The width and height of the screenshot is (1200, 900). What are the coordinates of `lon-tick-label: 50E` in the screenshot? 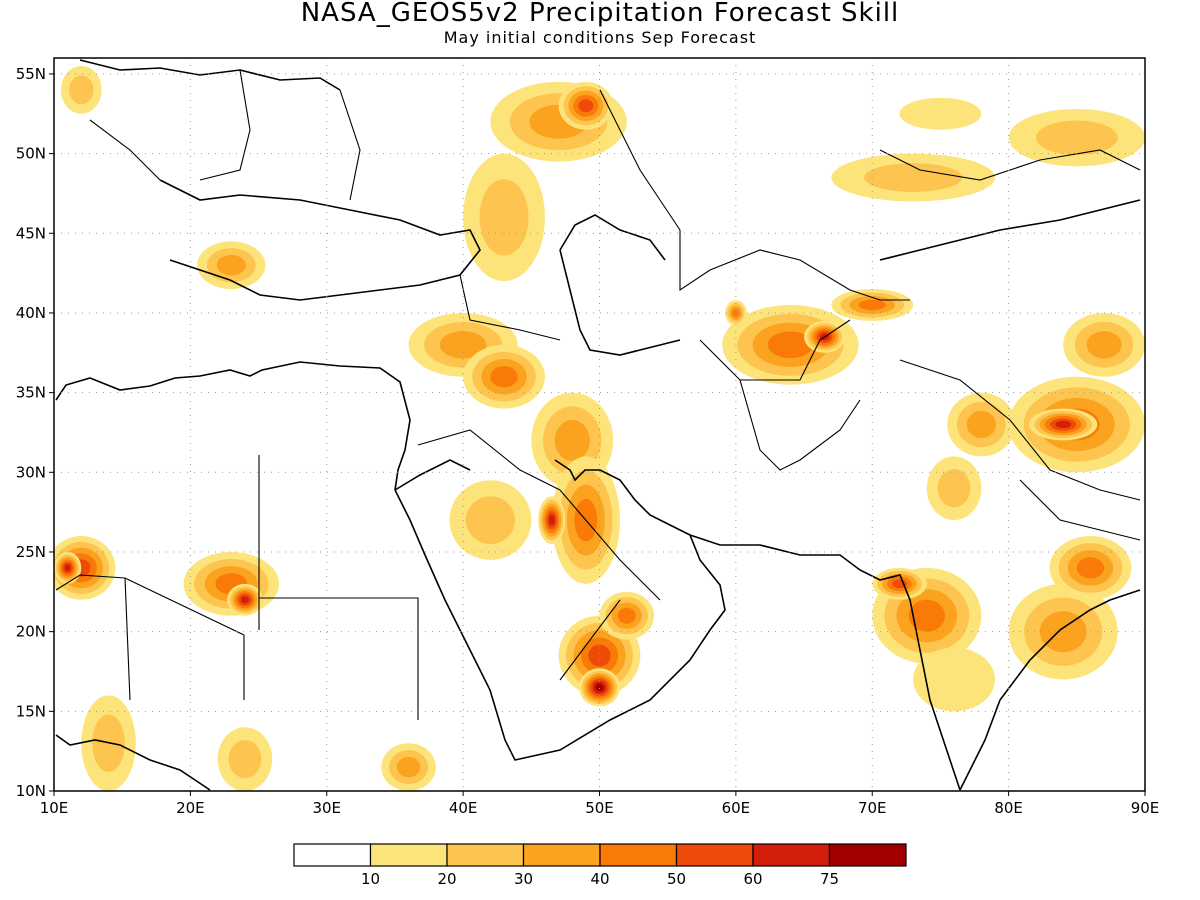 It's located at (599, 808).